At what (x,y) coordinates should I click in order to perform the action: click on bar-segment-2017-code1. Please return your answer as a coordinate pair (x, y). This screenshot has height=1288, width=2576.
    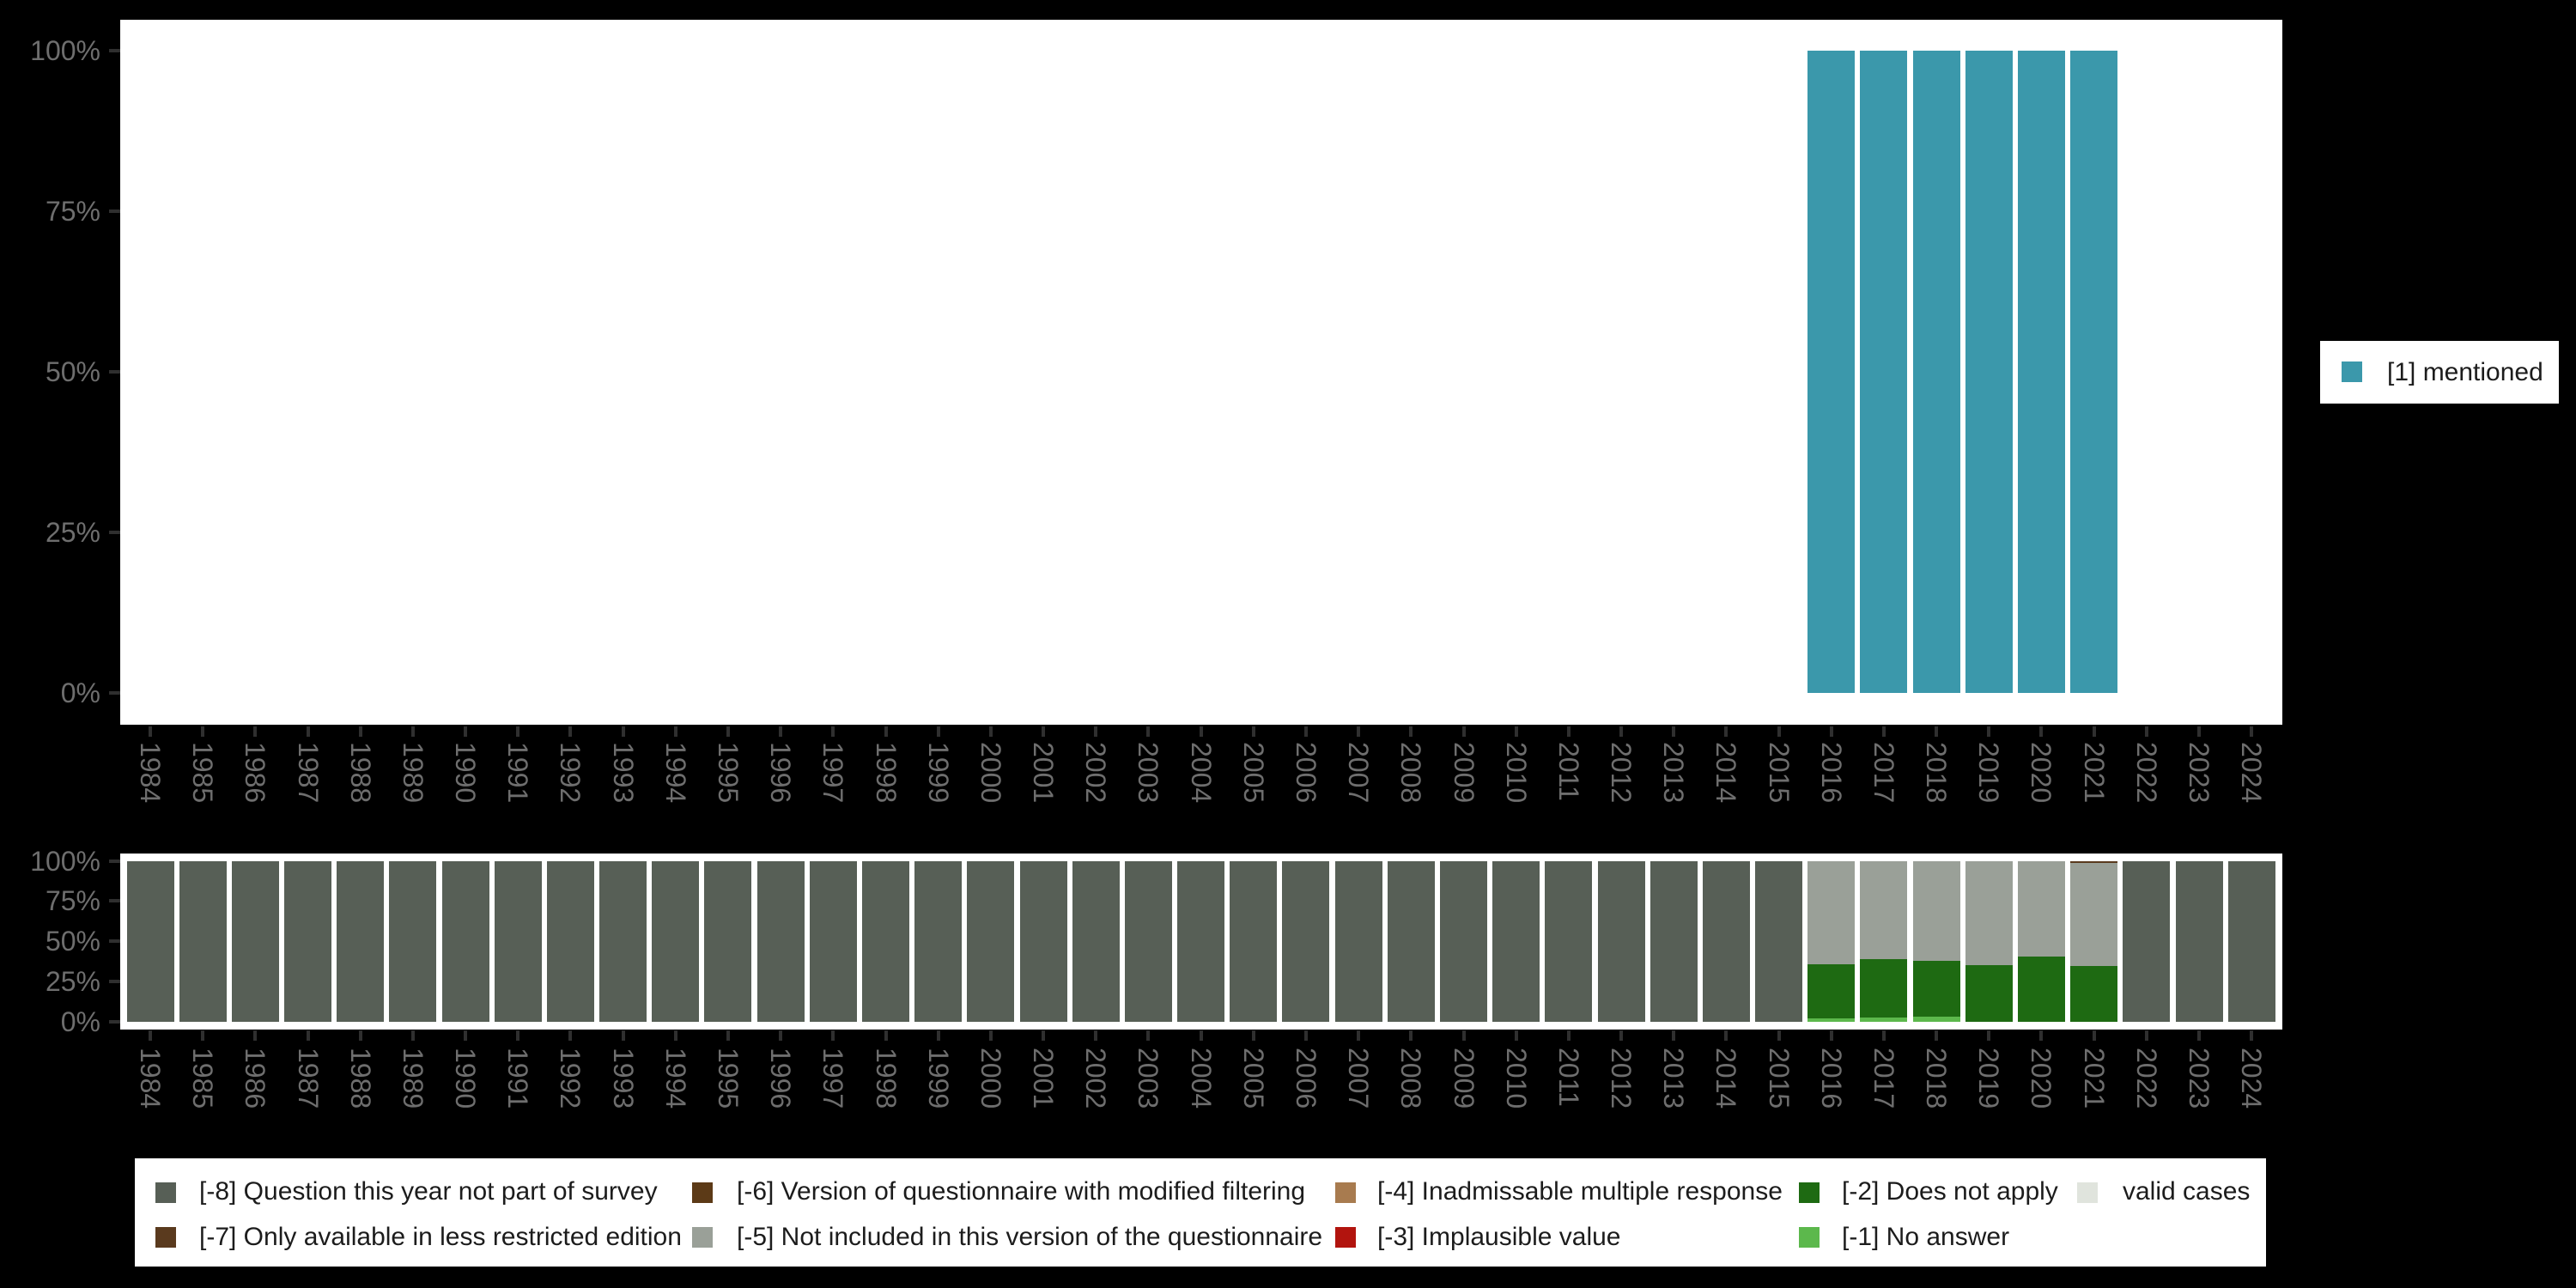
    Looking at the image, I should click on (1884, 371).